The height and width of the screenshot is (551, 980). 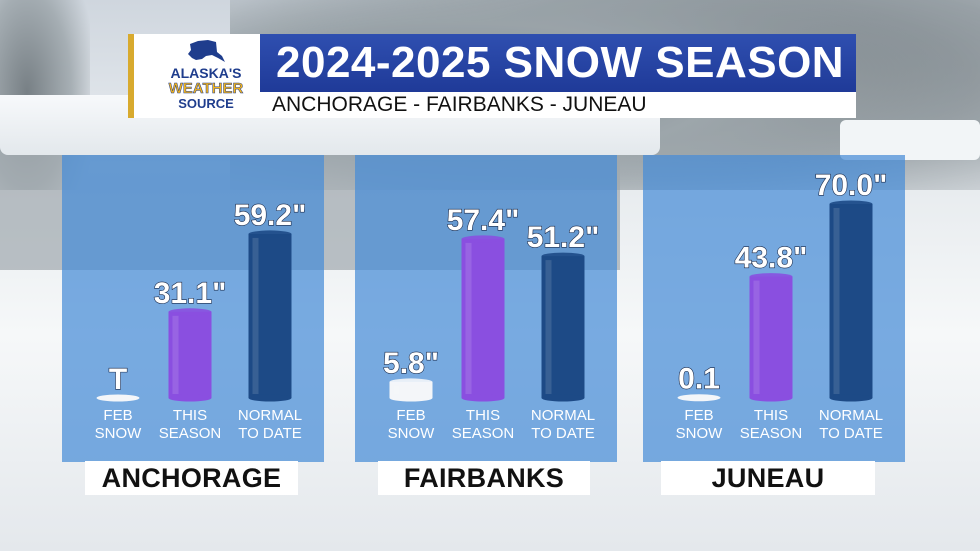 I want to click on title-bar, so click(x=558, y=63).